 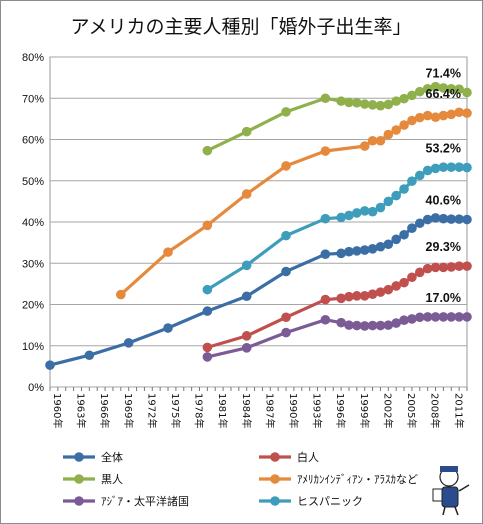 I want to click on x-tick-label: 1996年, so click(x=340, y=410).